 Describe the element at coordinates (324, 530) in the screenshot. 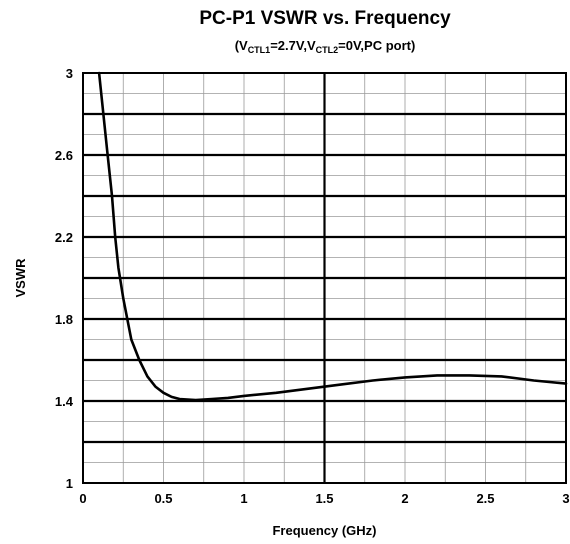

I see `x-axis-label: Frequency (GHz)` at that location.